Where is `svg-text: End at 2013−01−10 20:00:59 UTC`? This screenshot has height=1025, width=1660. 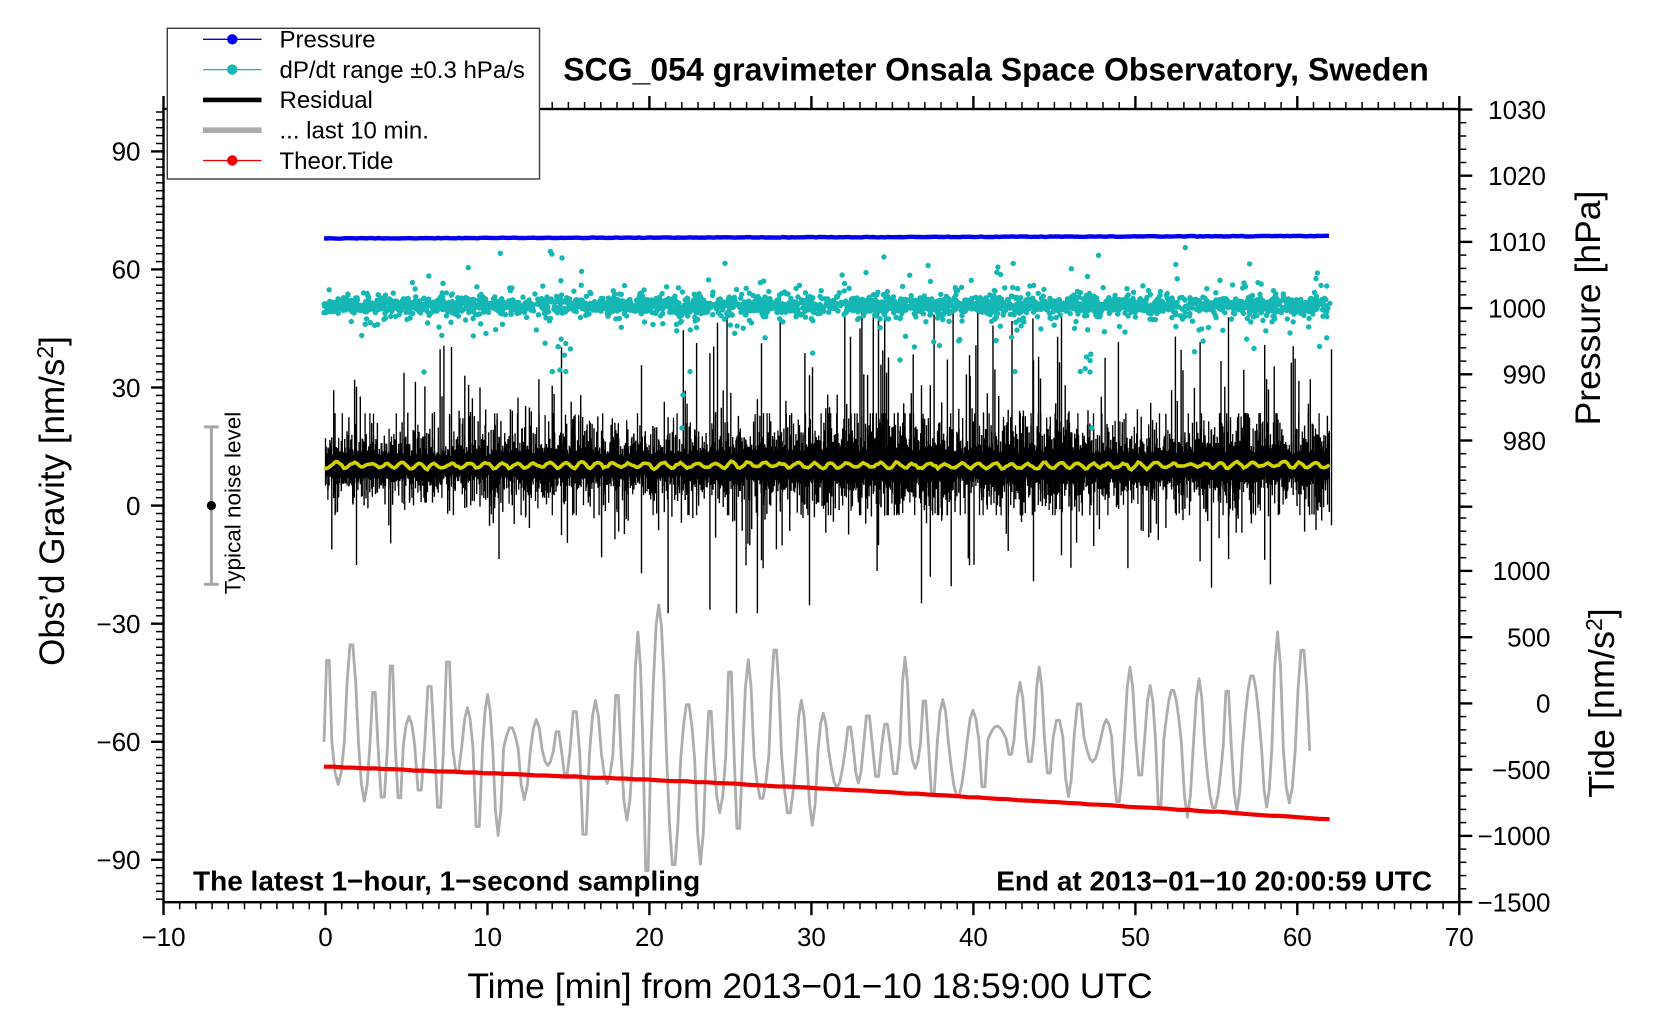 svg-text: End at 2013−01−10 20:00:59 UTC is located at coordinates (1214, 881).